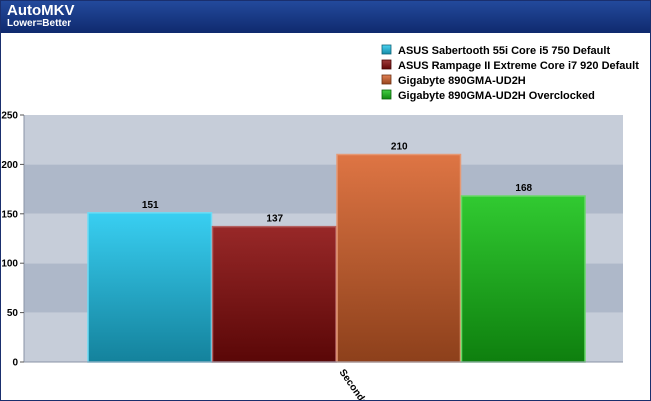  What do you see at coordinates (523, 188) in the screenshot?
I see `value-label-4: 168` at bounding box center [523, 188].